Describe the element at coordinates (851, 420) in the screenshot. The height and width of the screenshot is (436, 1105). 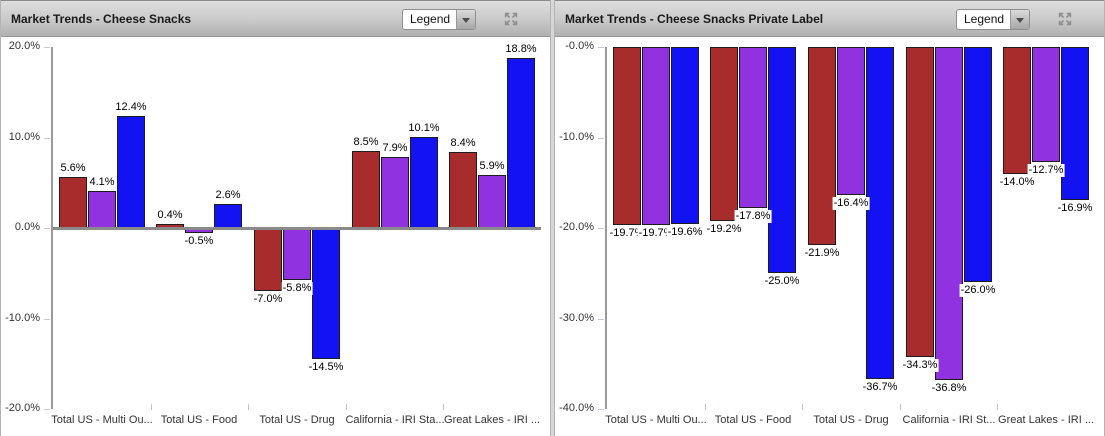
I see `category-label: Total US - Drug` at that location.